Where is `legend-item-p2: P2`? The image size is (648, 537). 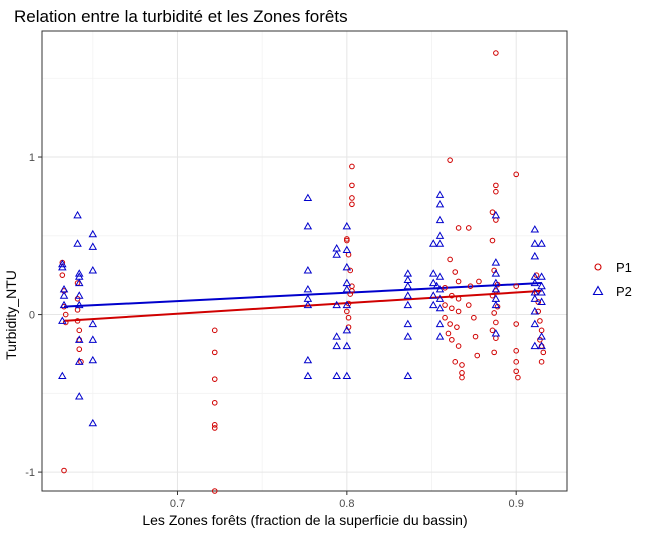 legend-item-p2: P2 is located at coordinates (611, 291).